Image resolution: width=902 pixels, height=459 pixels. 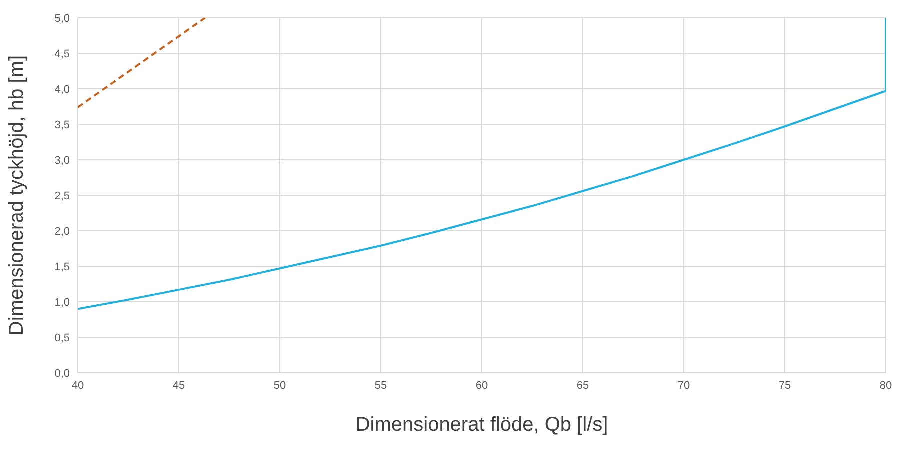 I want to click on x-tick-label: 65, so click(x=583, y=386).